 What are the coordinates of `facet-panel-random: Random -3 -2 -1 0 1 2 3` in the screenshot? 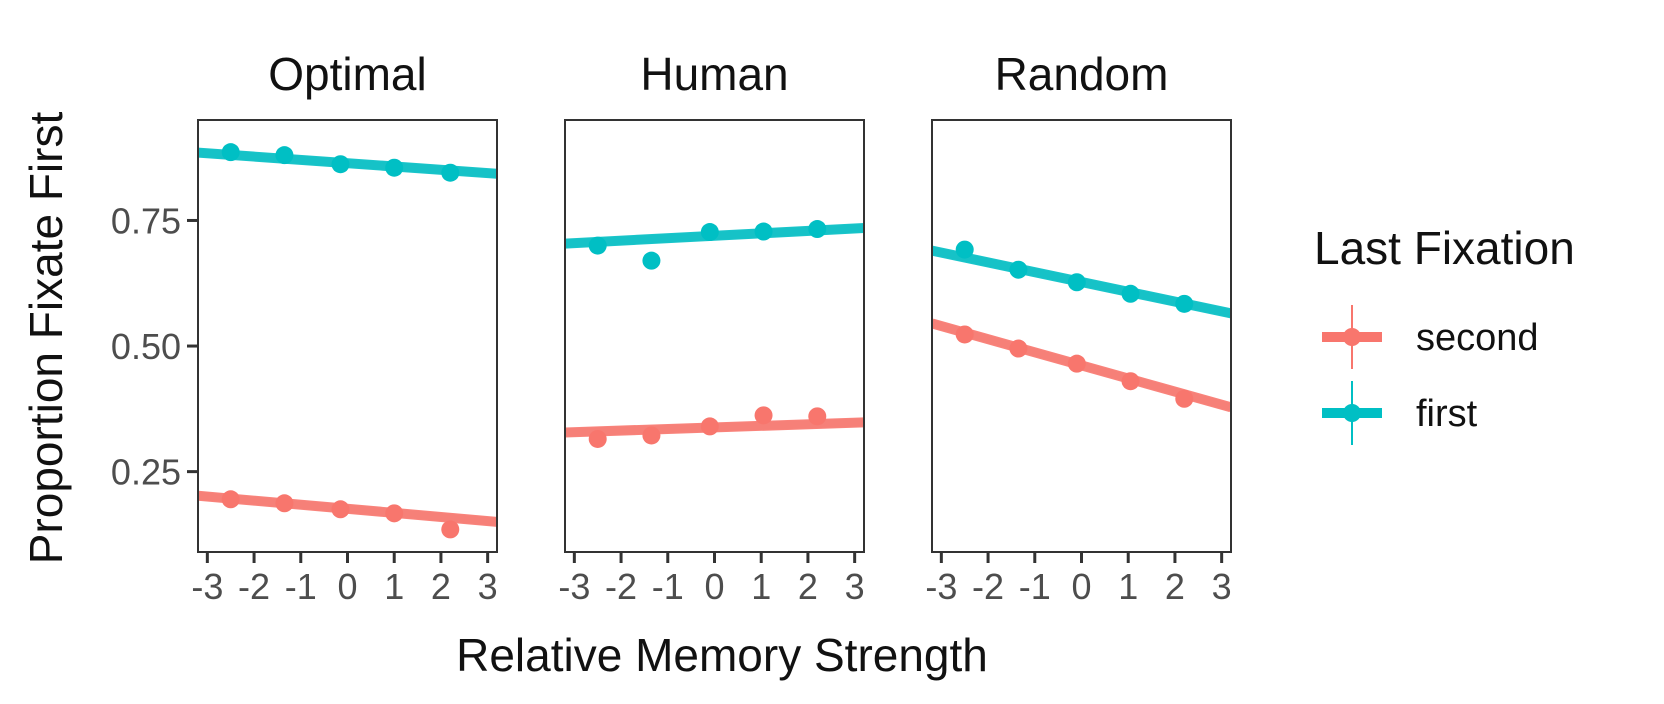 It's located at (1078, 327).